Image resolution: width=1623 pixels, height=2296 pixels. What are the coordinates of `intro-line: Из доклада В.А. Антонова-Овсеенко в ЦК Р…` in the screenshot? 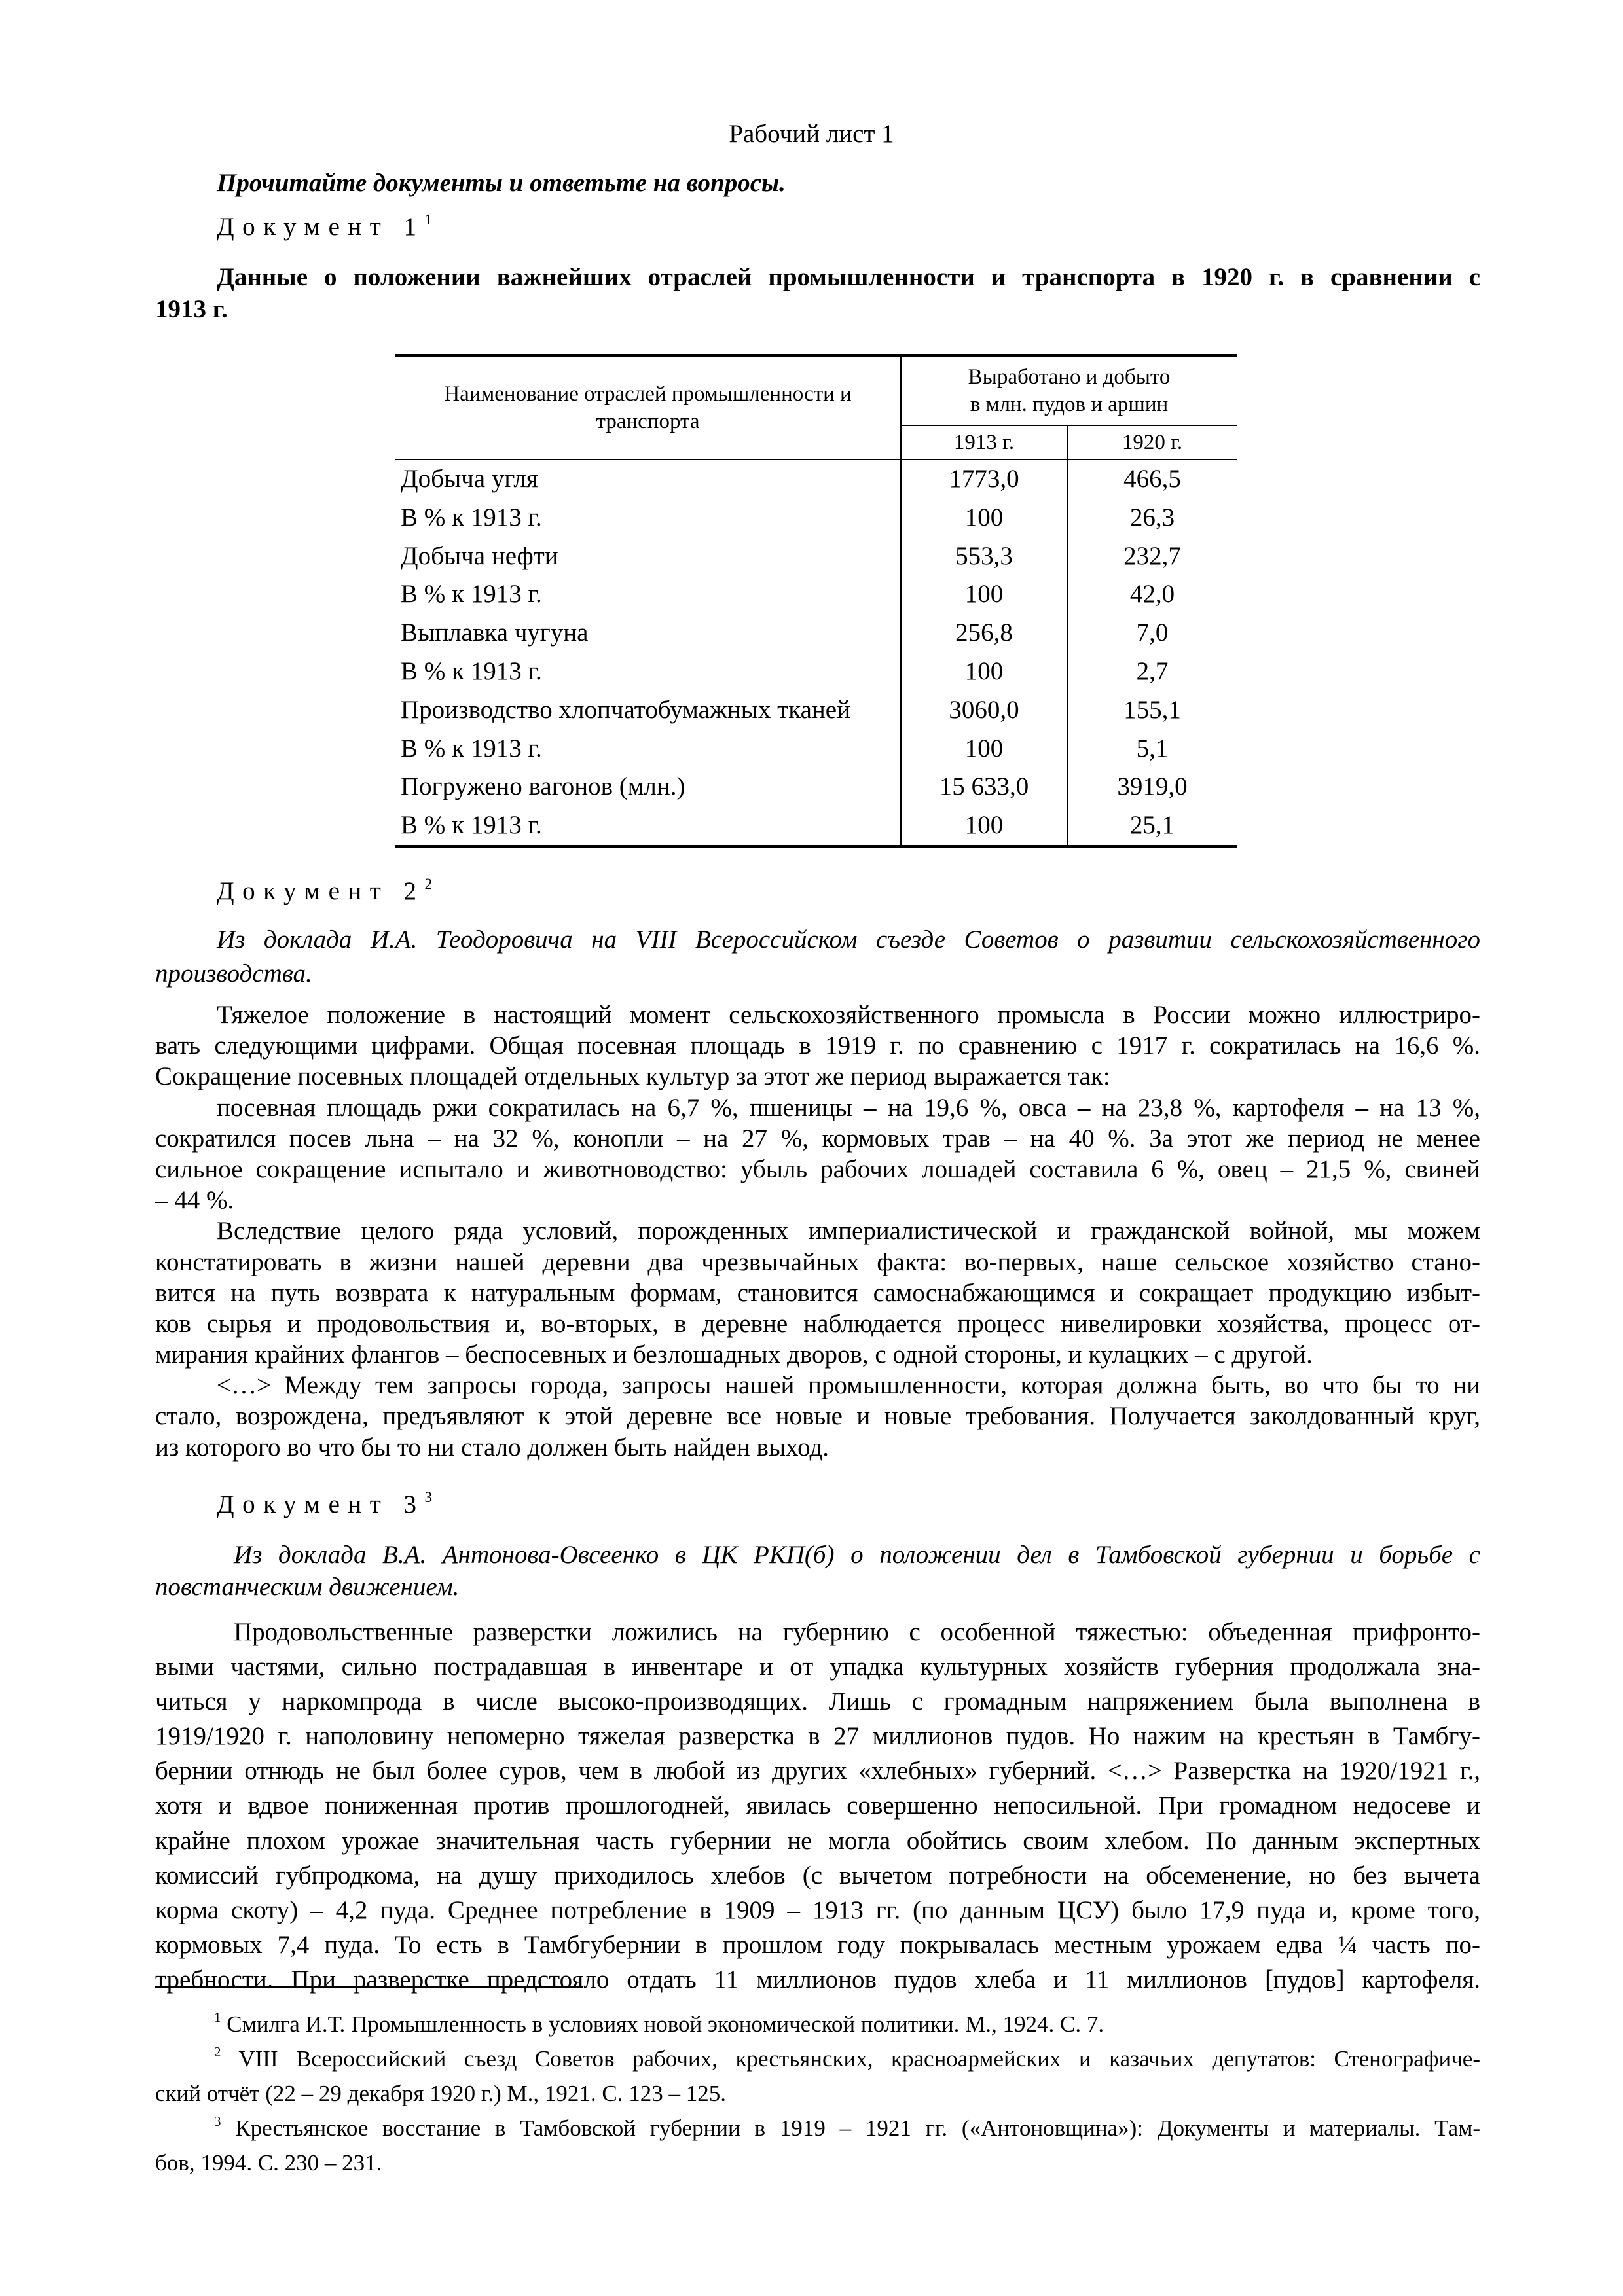 It's located at (857, 1555).